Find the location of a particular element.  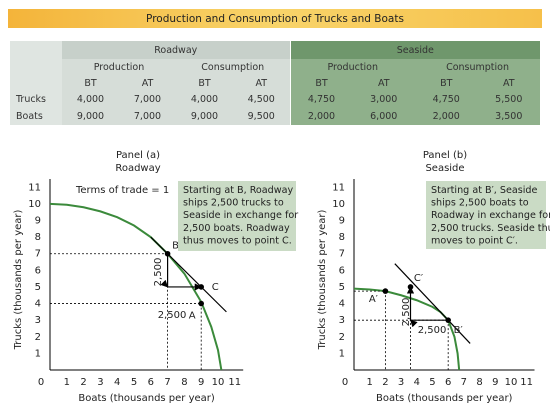

table-cell: 3,500 is located at coordinates (509, 116).